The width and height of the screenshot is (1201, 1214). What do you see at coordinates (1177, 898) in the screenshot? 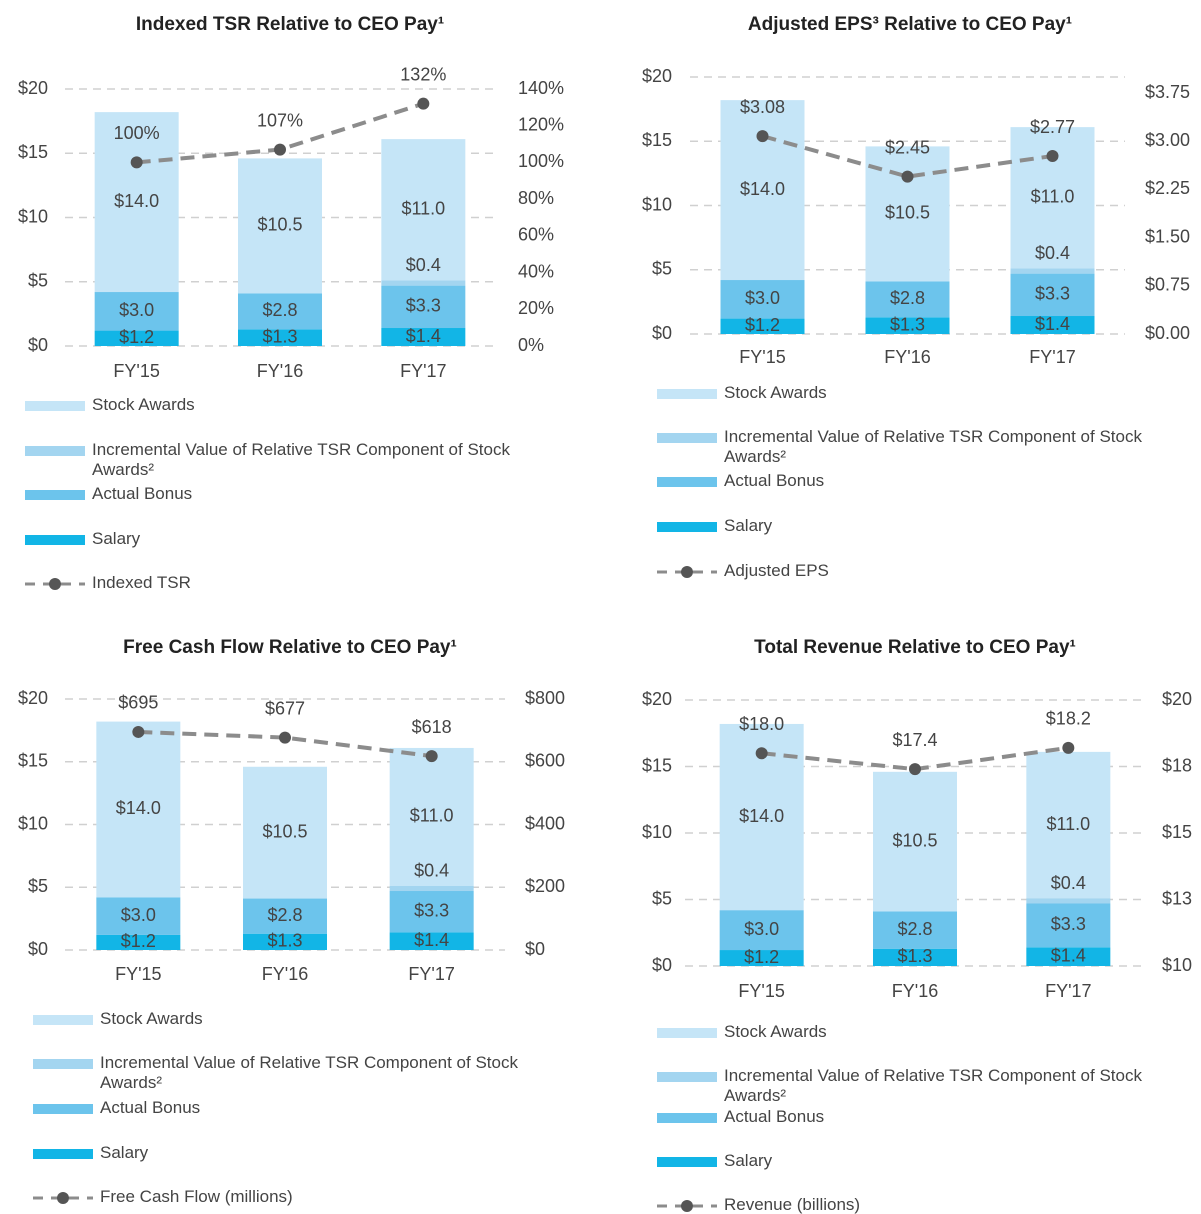
I see `y2-tick-label: $13` at bounding box center [1177, 898].